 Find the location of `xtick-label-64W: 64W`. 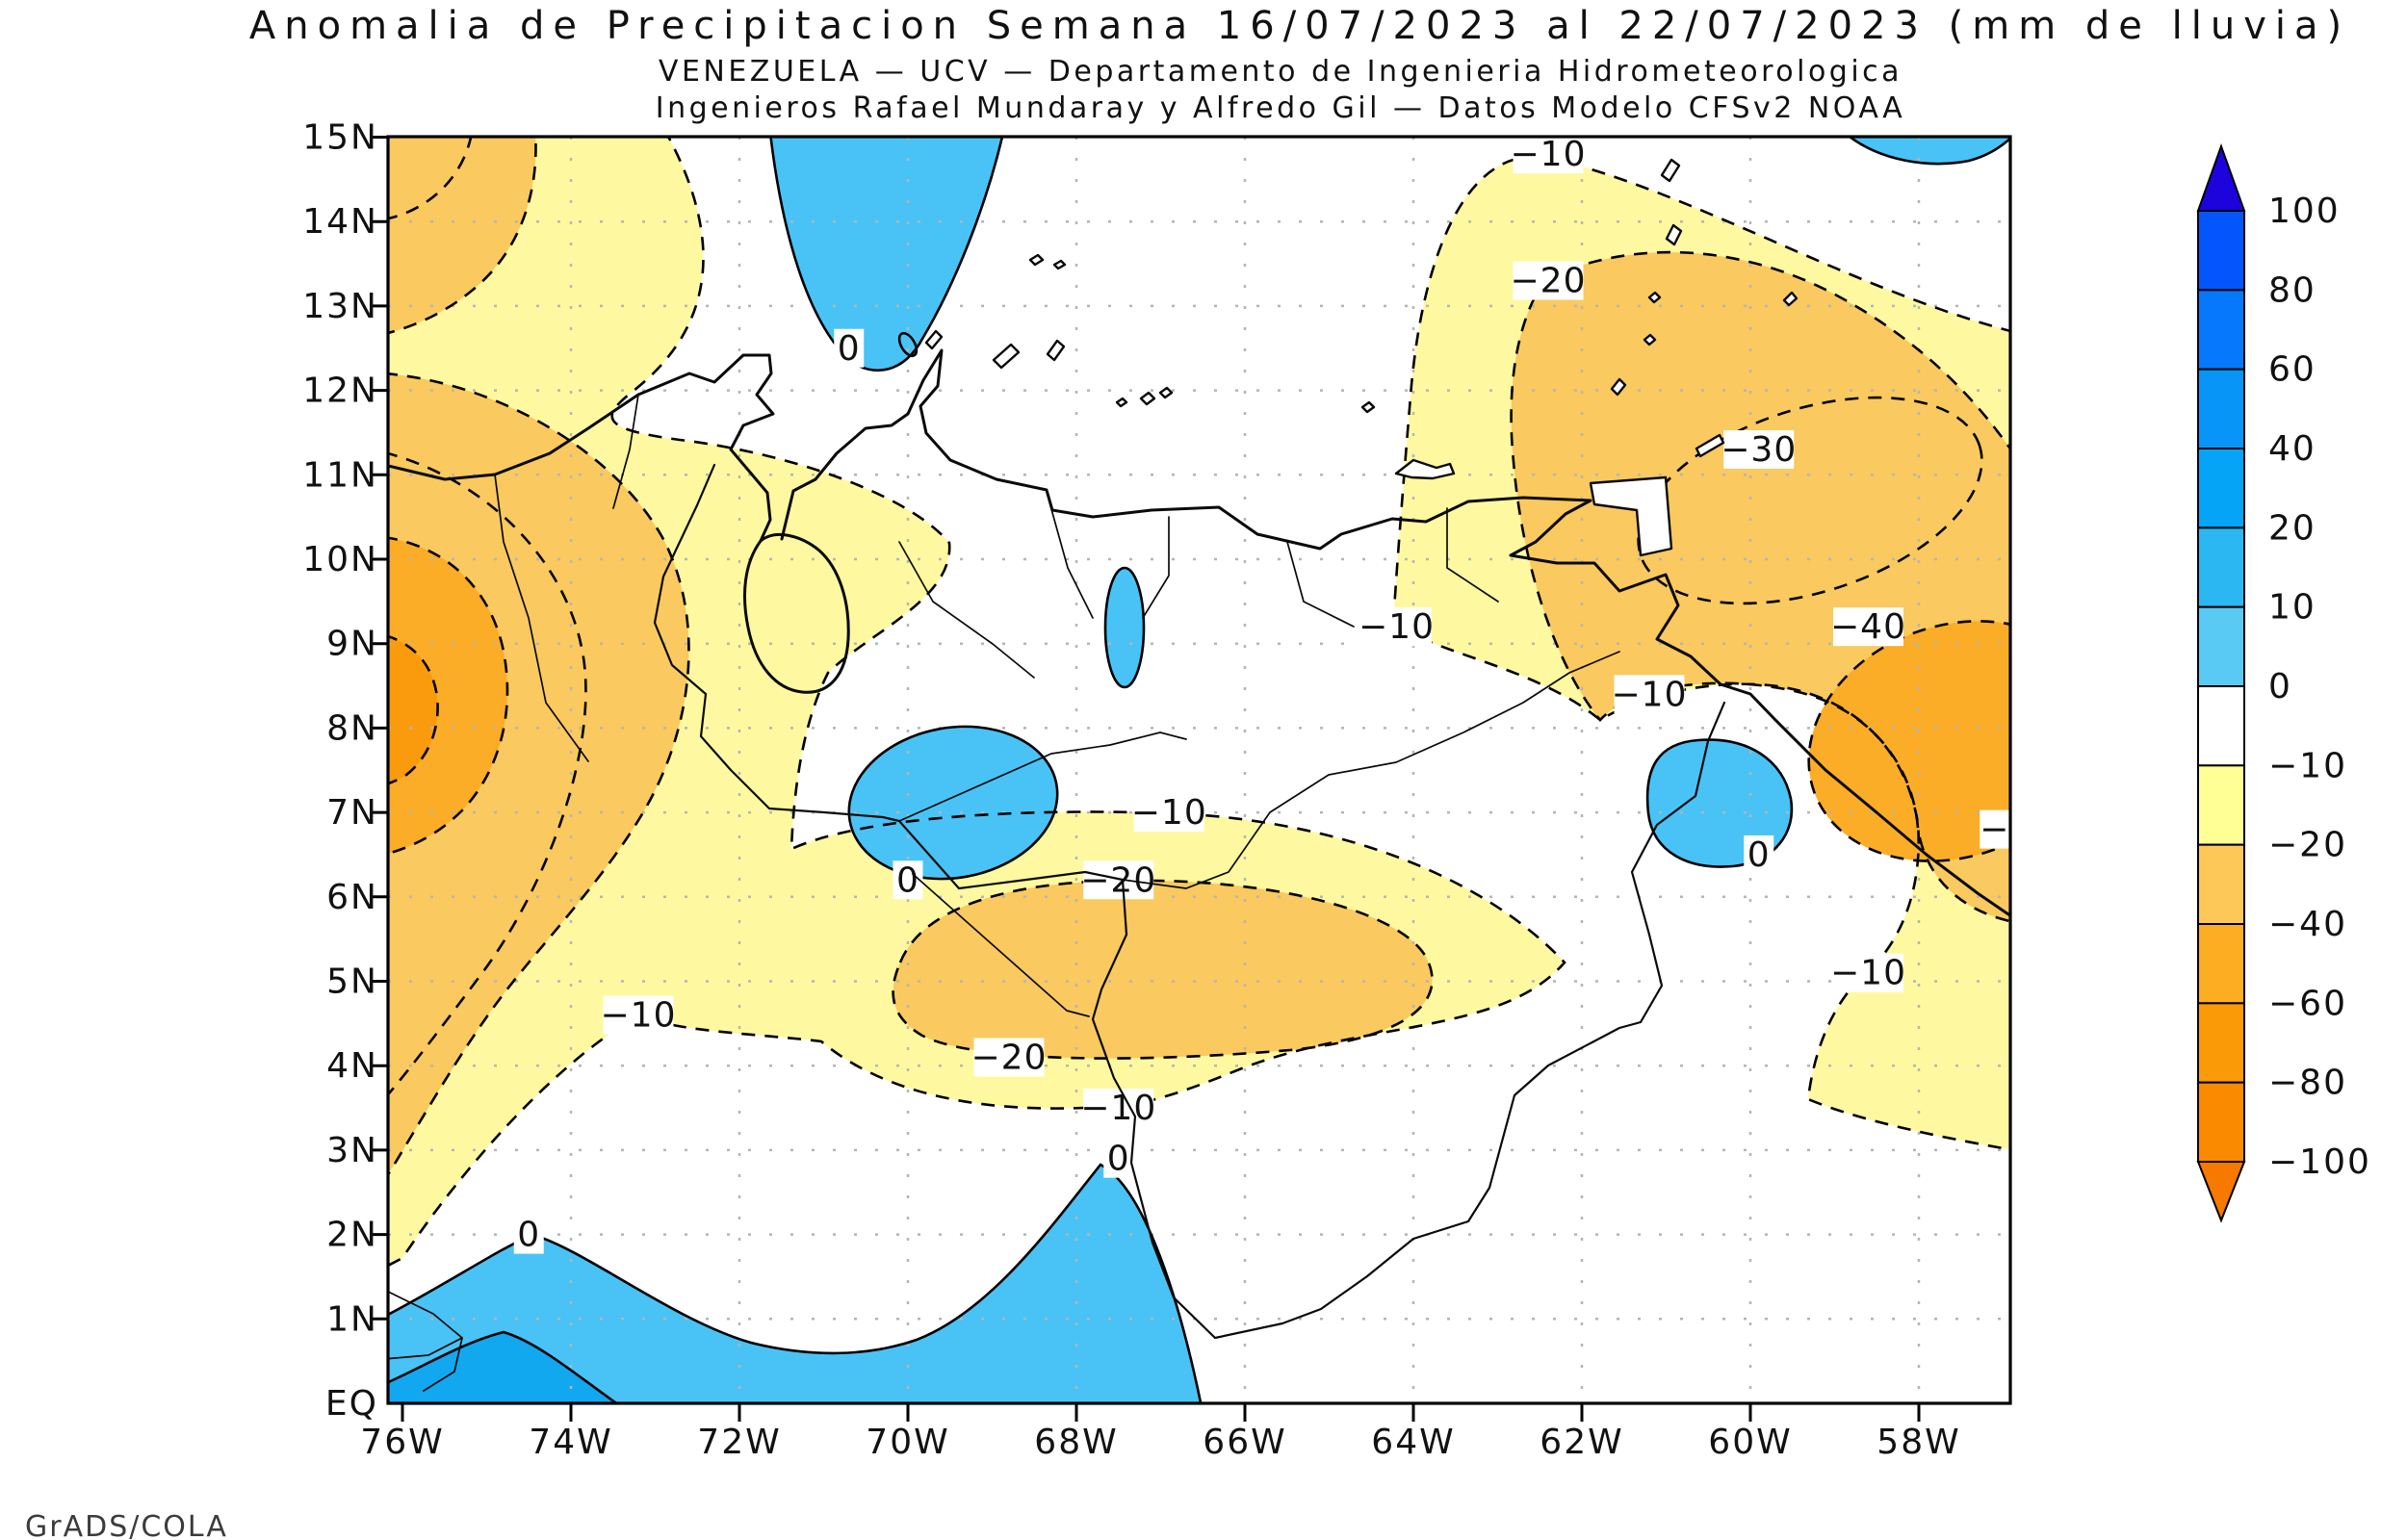

xtick-label-64W: 64W is located at coordinates (1413, 1442).